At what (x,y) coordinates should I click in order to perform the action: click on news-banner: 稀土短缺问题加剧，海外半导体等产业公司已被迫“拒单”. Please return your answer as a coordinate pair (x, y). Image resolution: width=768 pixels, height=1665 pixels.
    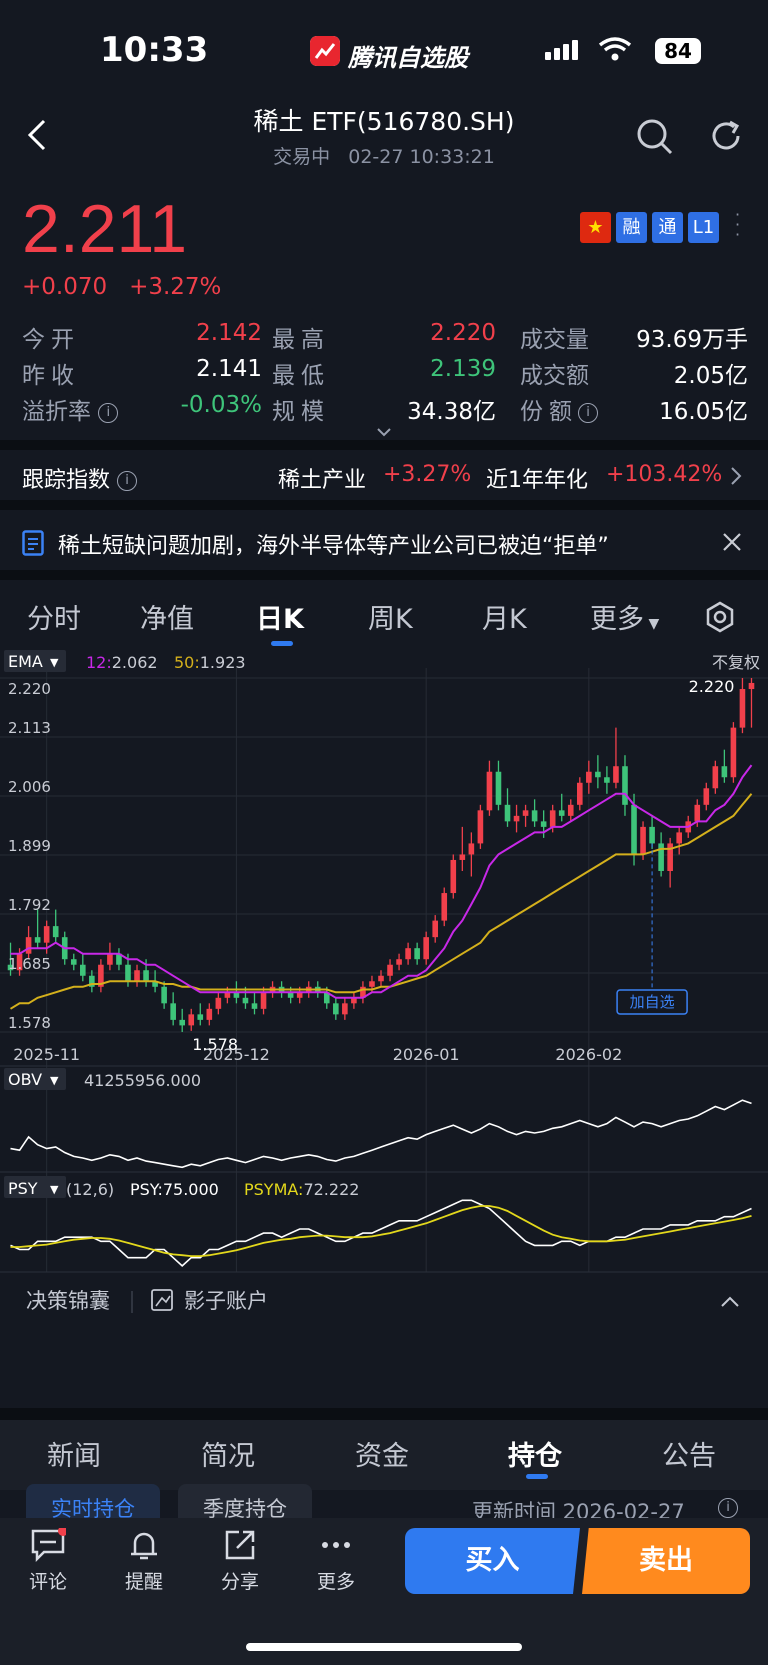
    Looking at the image, I should click on (384, 545).